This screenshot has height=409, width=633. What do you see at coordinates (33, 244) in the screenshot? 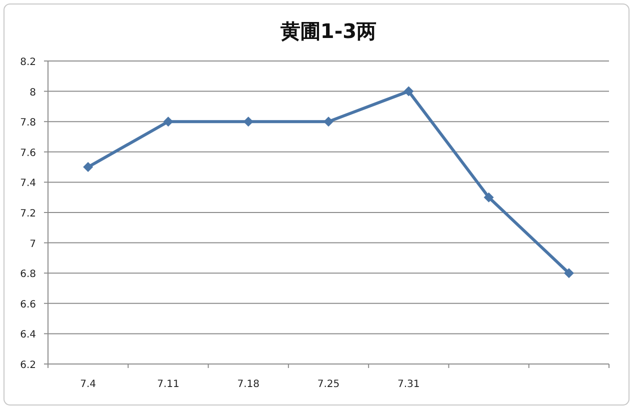
I see `y-tick-label: 7` at bounding box center [33, 244].